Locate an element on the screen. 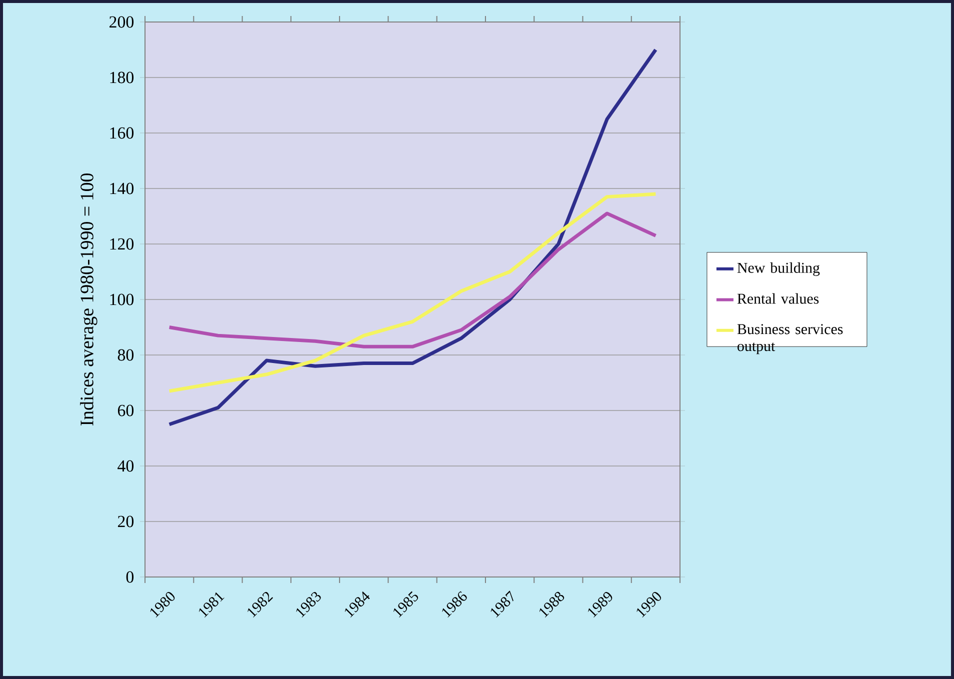 This screenshot has height=679, width=954. y-tick-label: 100 is located at coordinates (122, 300).